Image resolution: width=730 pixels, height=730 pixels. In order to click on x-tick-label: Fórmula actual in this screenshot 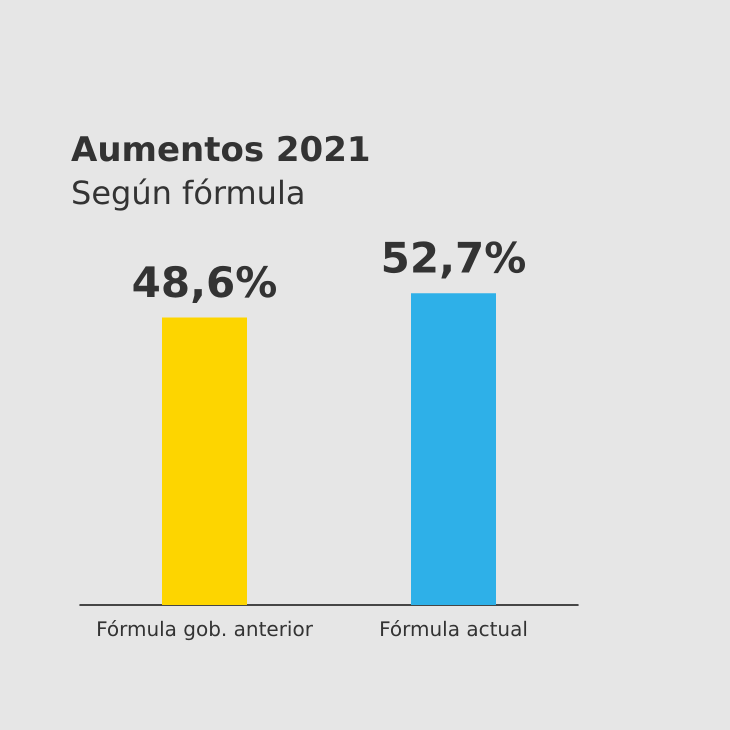, I will do `click(453, 629)`.